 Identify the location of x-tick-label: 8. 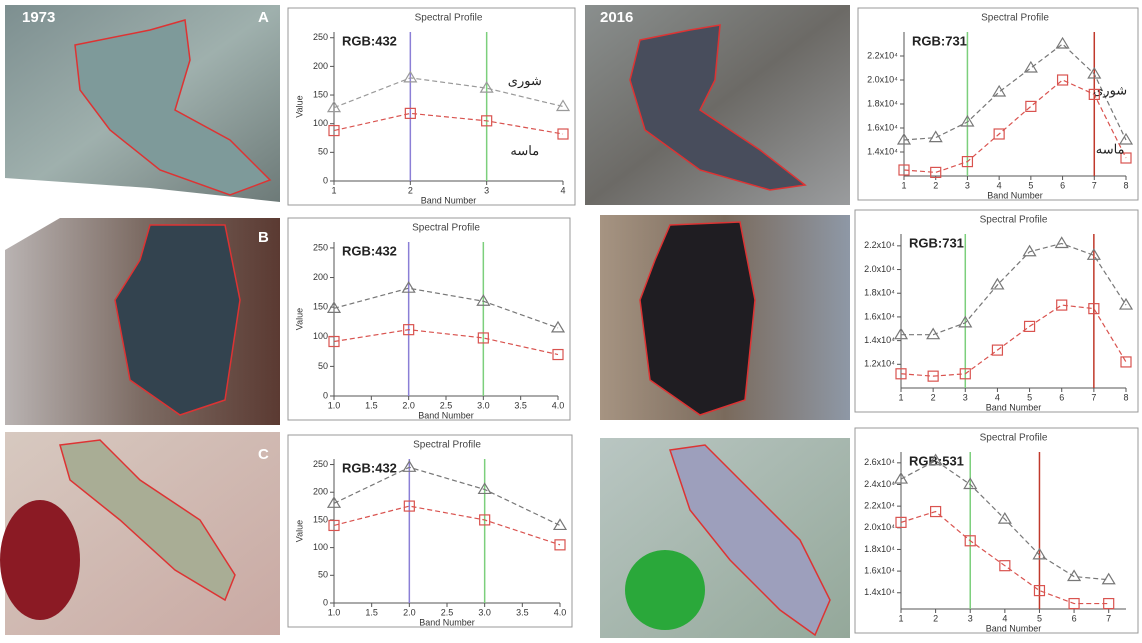
(1125, 397).